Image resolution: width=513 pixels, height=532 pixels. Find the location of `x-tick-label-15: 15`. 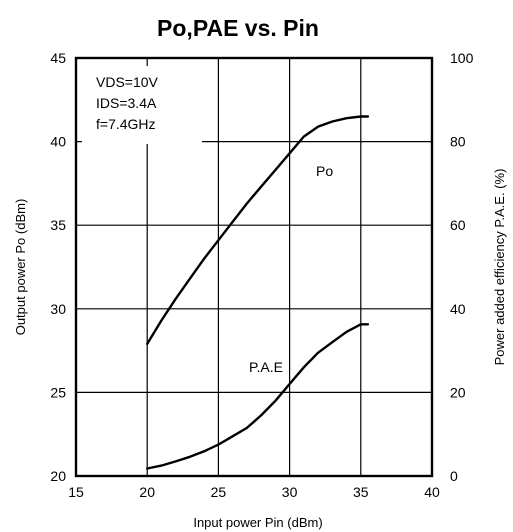

x-tick-label-15: 15 is located at coordinates (76, 492).